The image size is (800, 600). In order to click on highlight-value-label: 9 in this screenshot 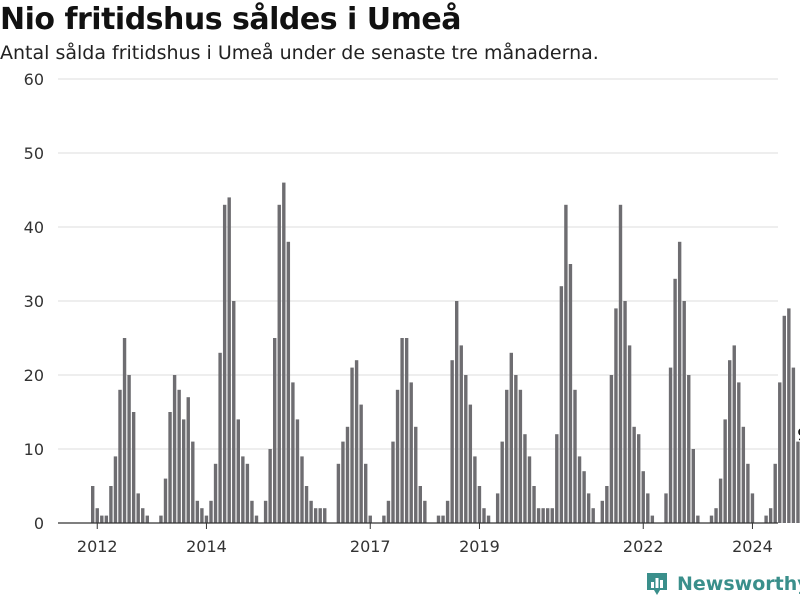, I will do `click(798, 435)`.